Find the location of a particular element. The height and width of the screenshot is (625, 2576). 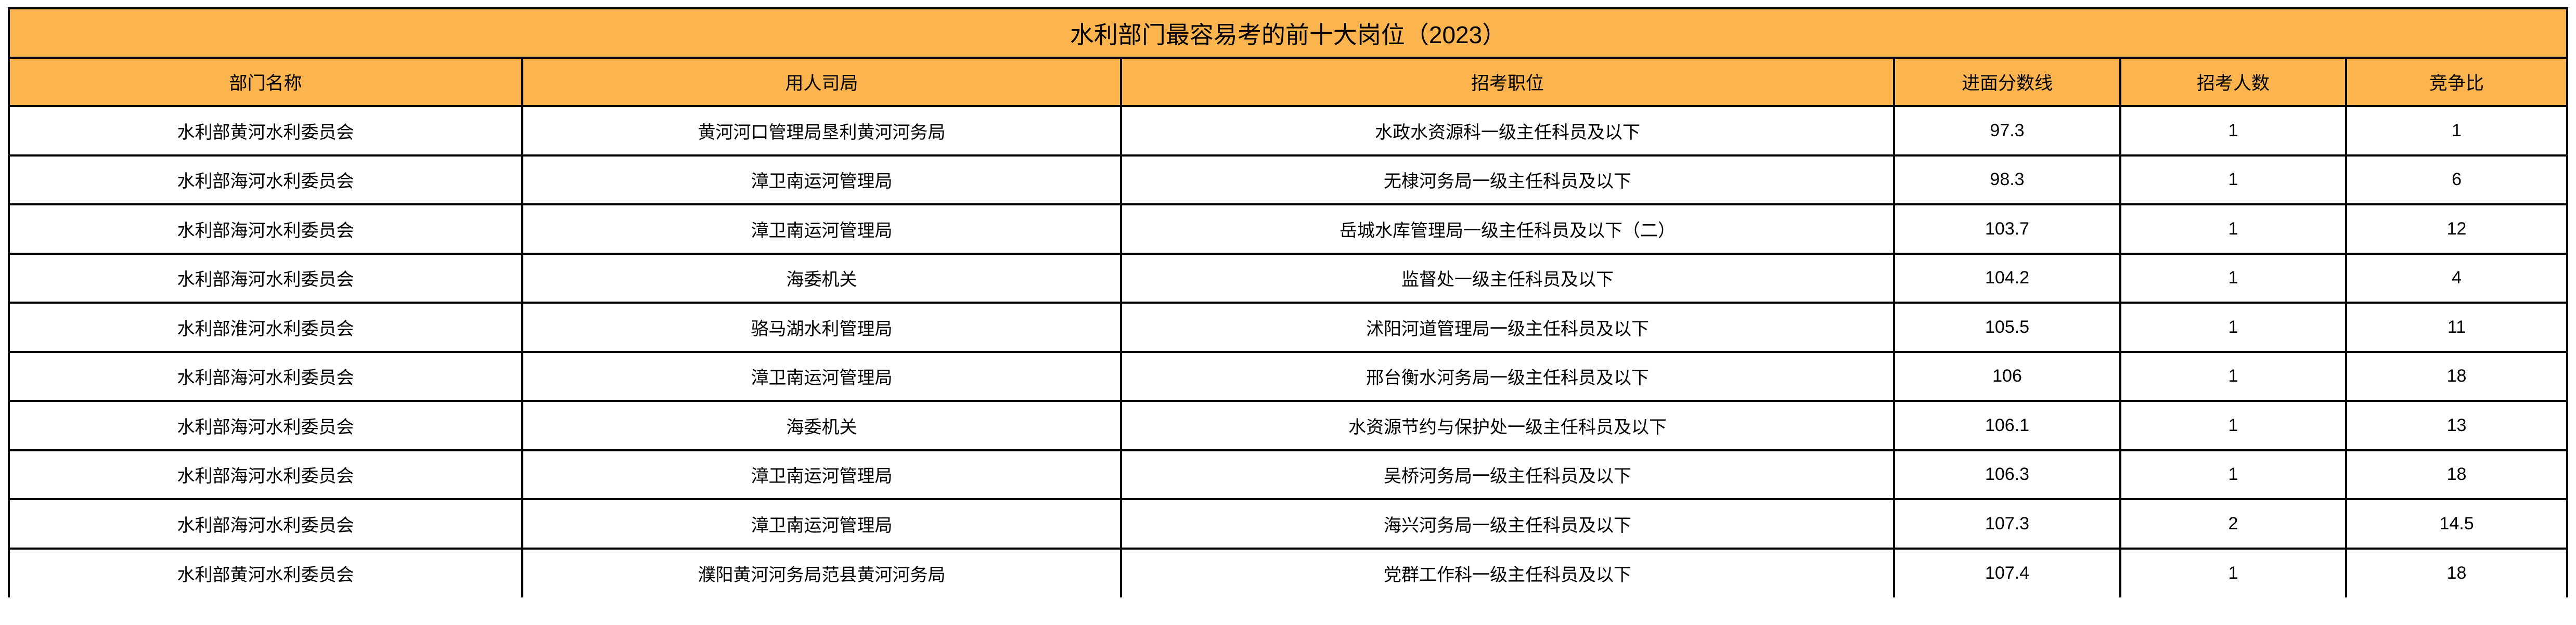

table-row: 水利部海河水利委员会 漳卫南运河管理局 无棣河务局一级主任科员及以下 98.3 1 6 is located at coordinates (1288, 179).